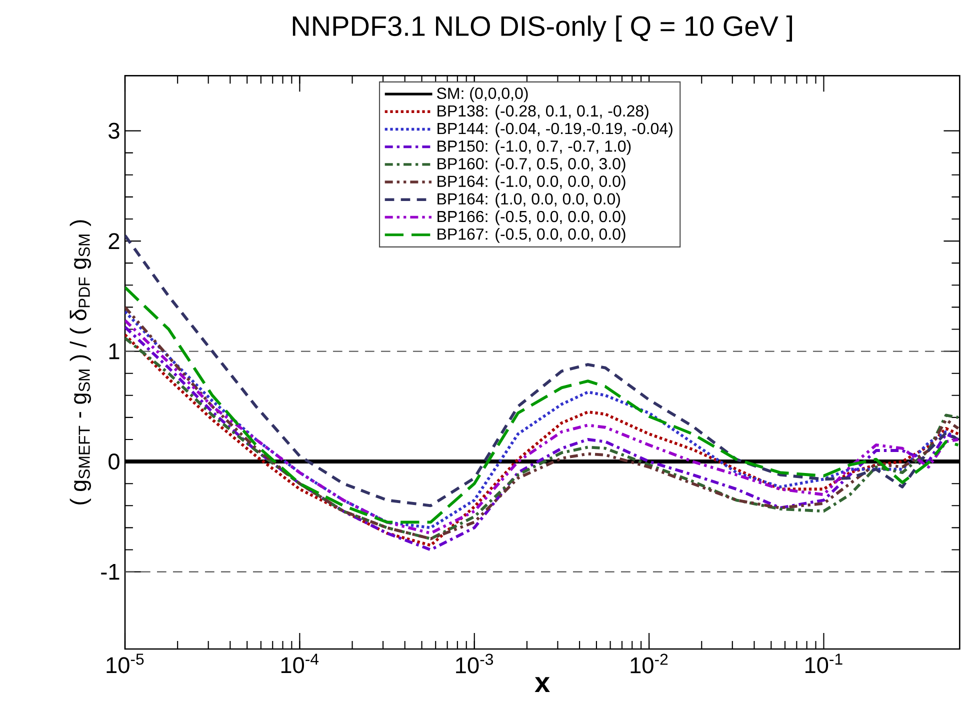 Image resolution: width=966 pixels, height=716 pixels. I want to click on x-tick-label: 10$^{-4}$, so click(300, 664).